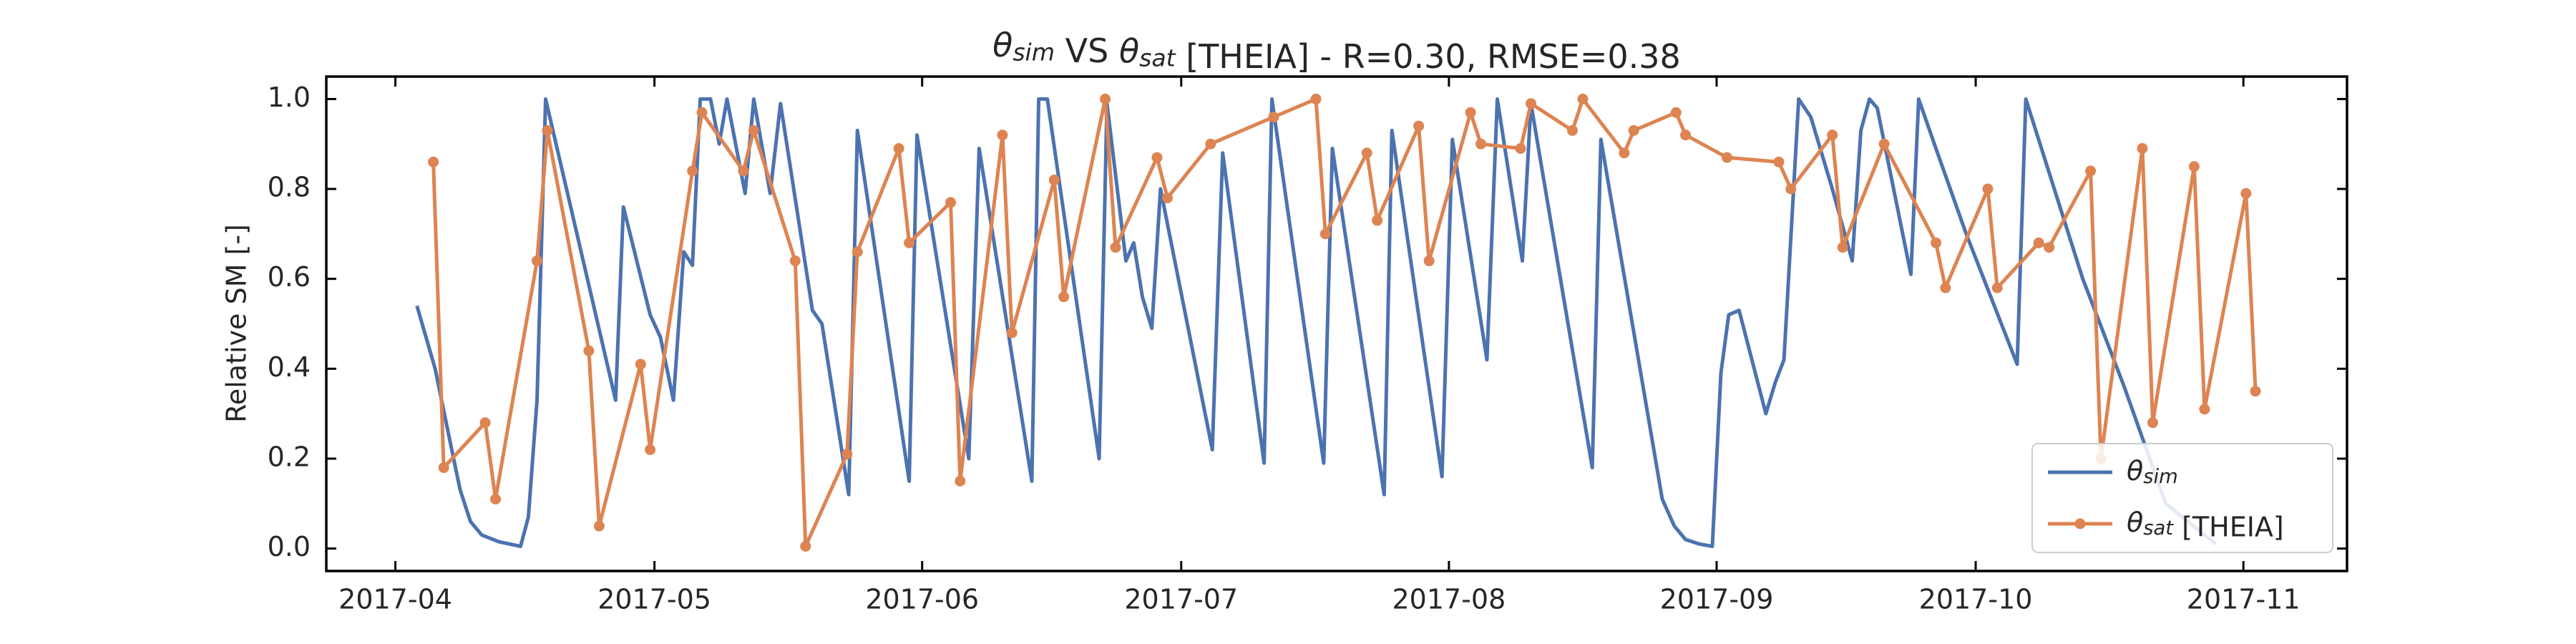  Describe the element at coordinates (2080, 524) in the screenshot. I see `legend-marker` at that location.